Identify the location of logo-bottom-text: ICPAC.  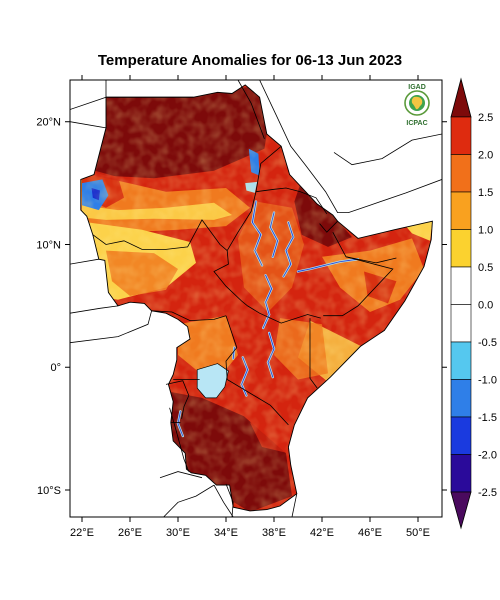
(416, 123).